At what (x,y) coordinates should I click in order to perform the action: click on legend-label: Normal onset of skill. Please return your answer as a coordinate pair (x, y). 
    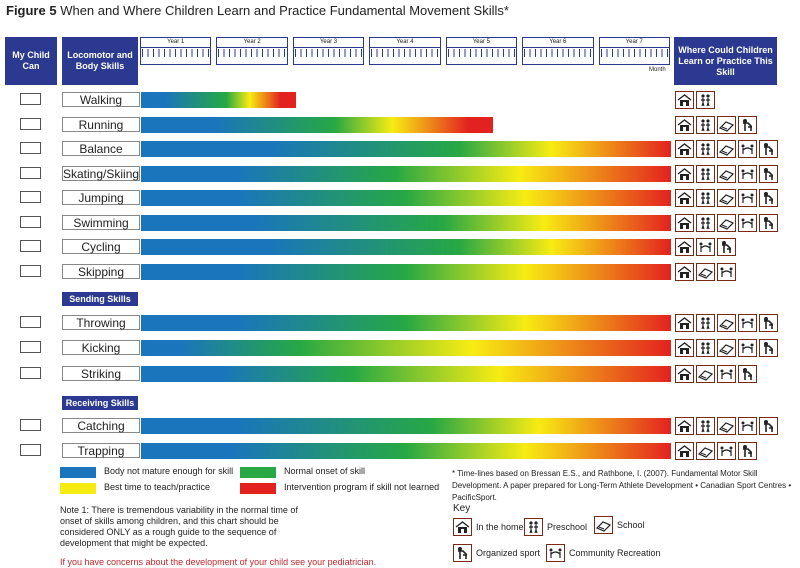
    Looking at the image, I should click on (325, 471).